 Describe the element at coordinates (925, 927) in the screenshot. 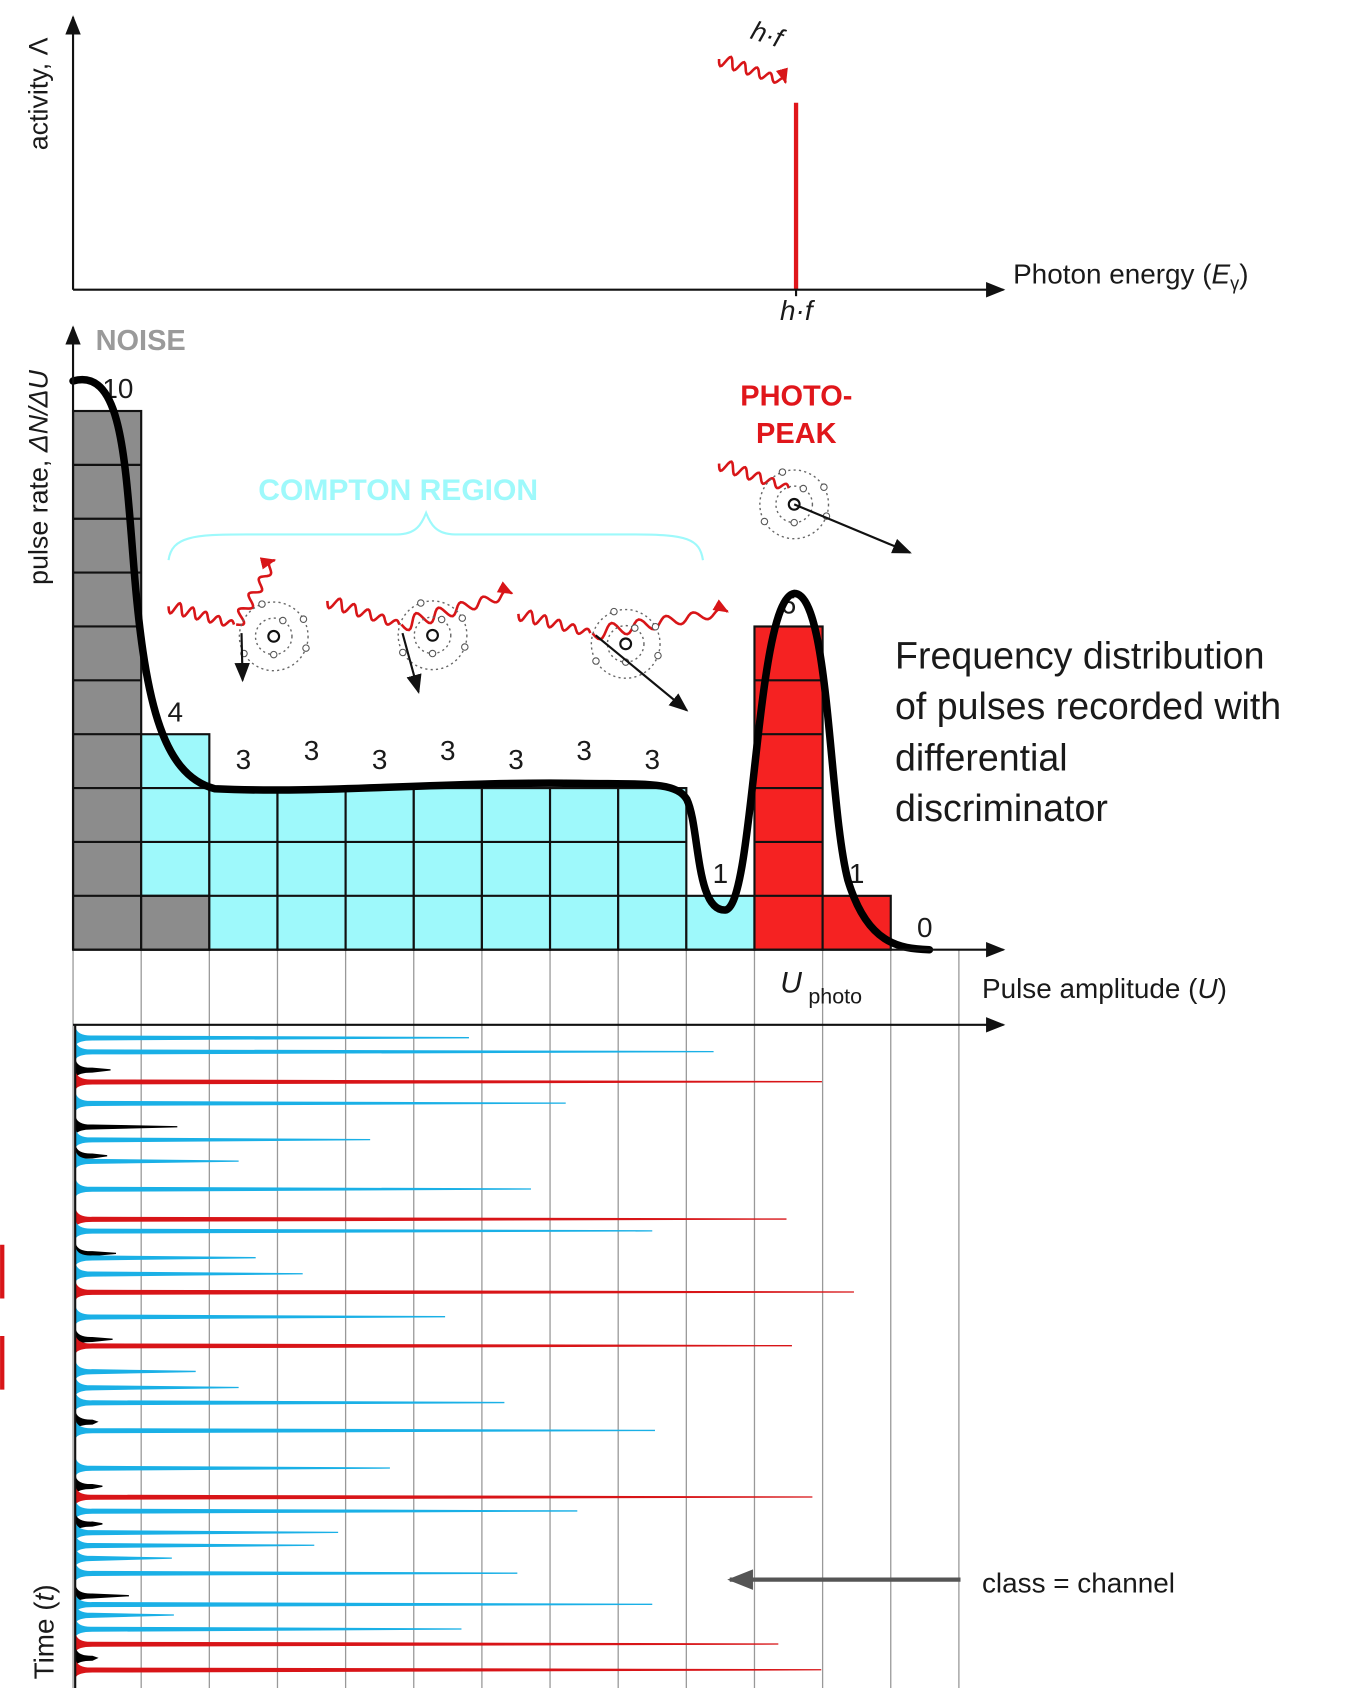

I see `count-label: 0` at that location.